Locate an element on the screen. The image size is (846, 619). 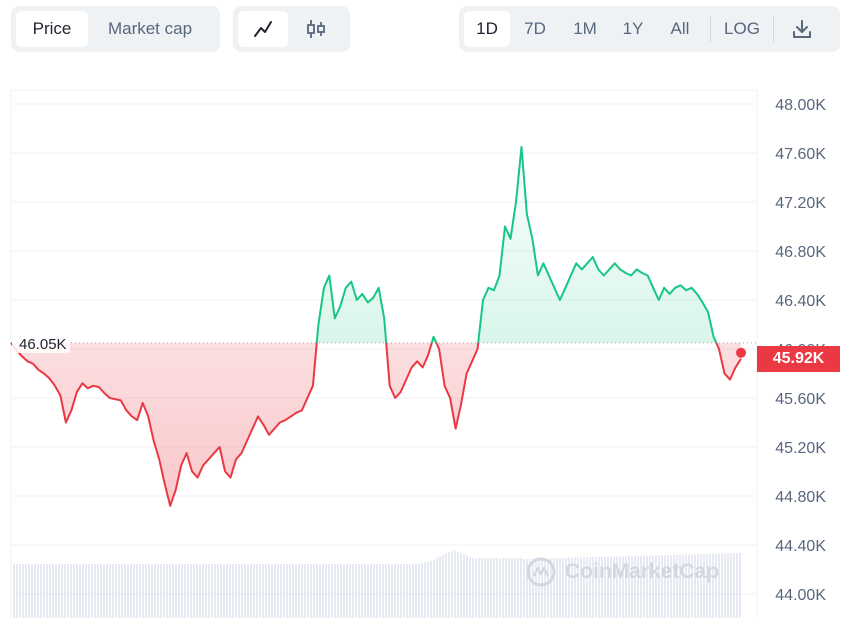
y-tick-label: 48.00K is located at coordinates (800, 105).